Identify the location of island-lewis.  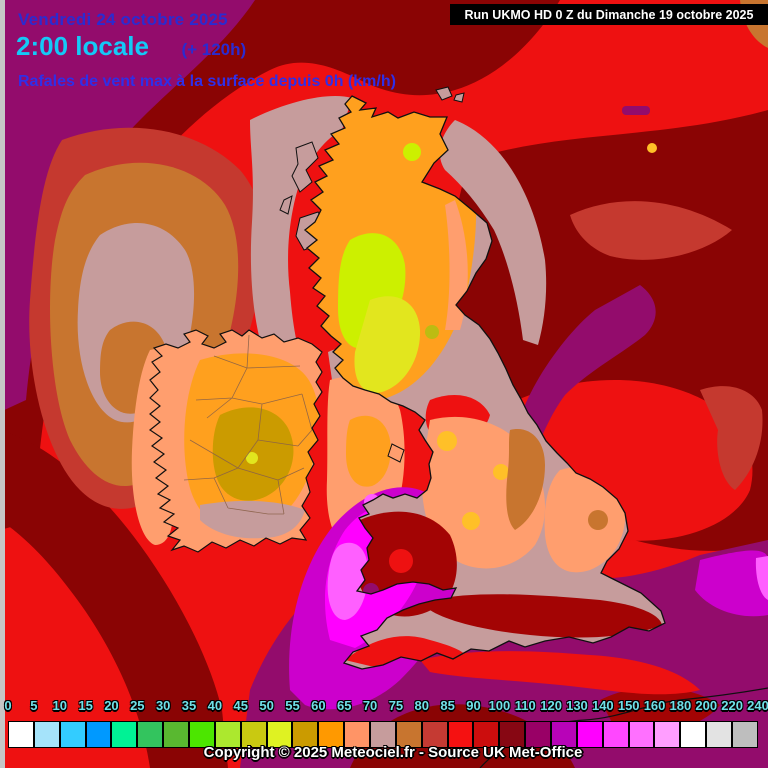
(305, 167).